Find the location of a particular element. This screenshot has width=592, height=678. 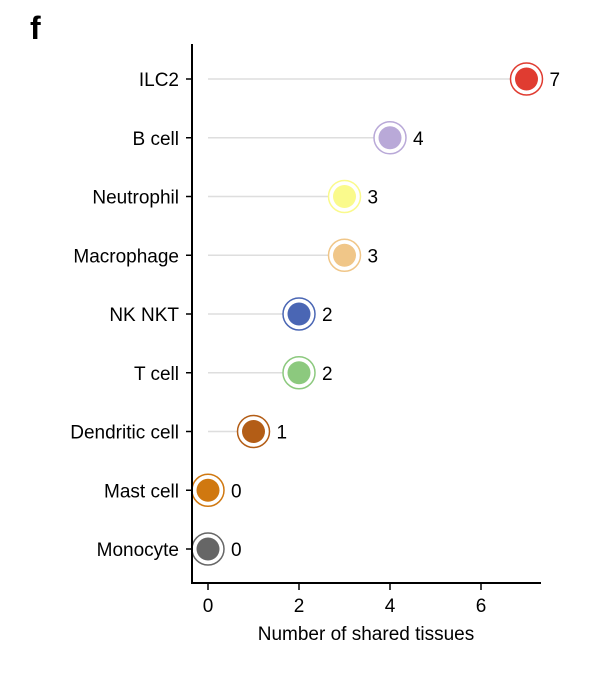

category-label: Monocyte is located at coordinates (138, 550).